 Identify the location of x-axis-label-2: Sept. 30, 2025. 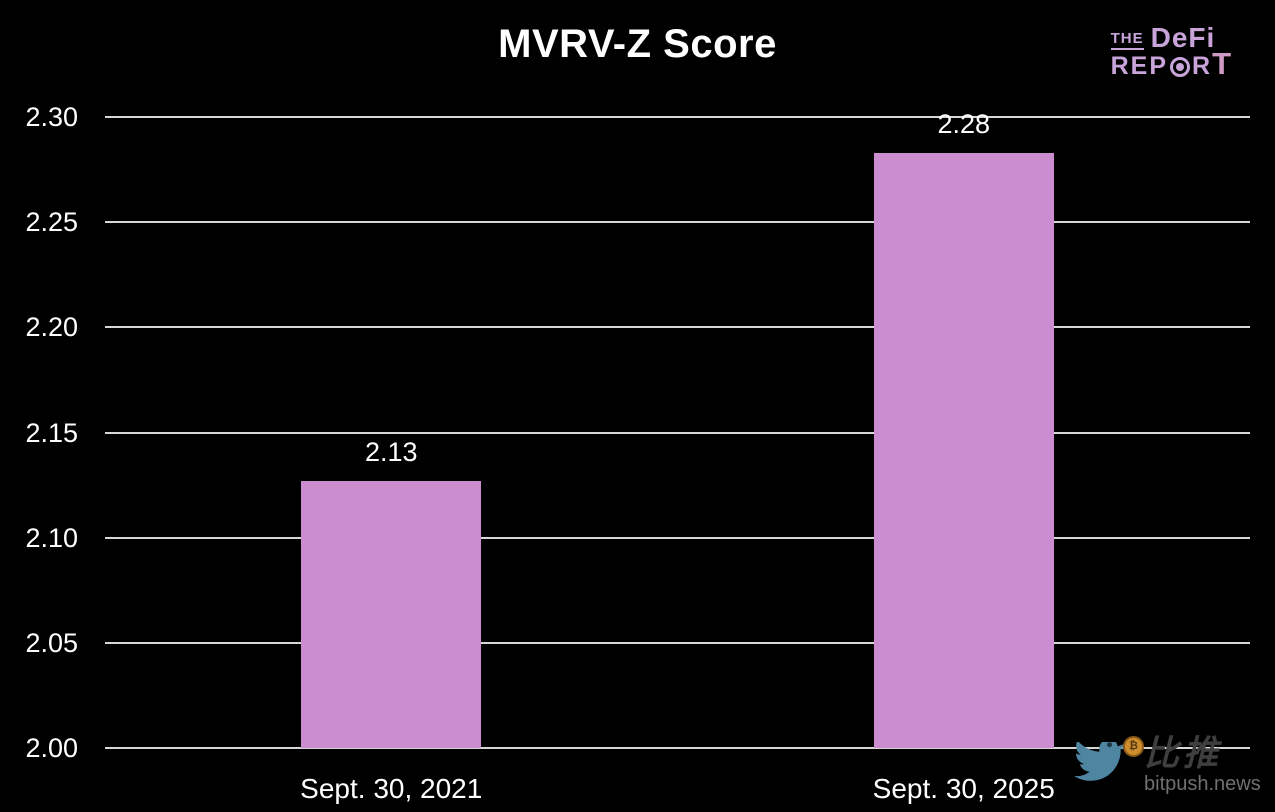
(963, 788).